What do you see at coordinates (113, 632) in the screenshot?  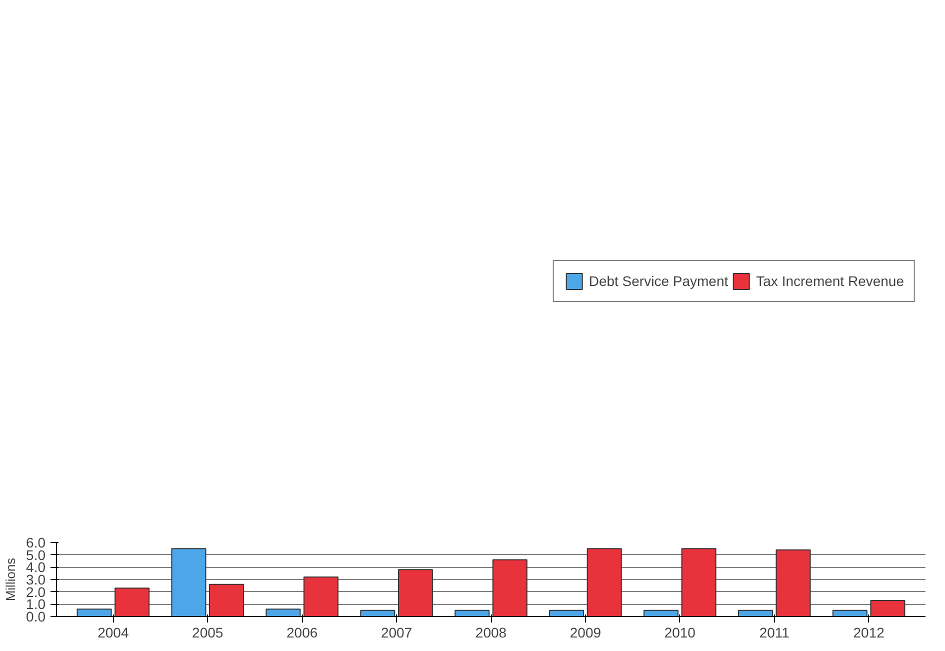 I see `x-tick-label: 2004` at bounding box center [113, 632].